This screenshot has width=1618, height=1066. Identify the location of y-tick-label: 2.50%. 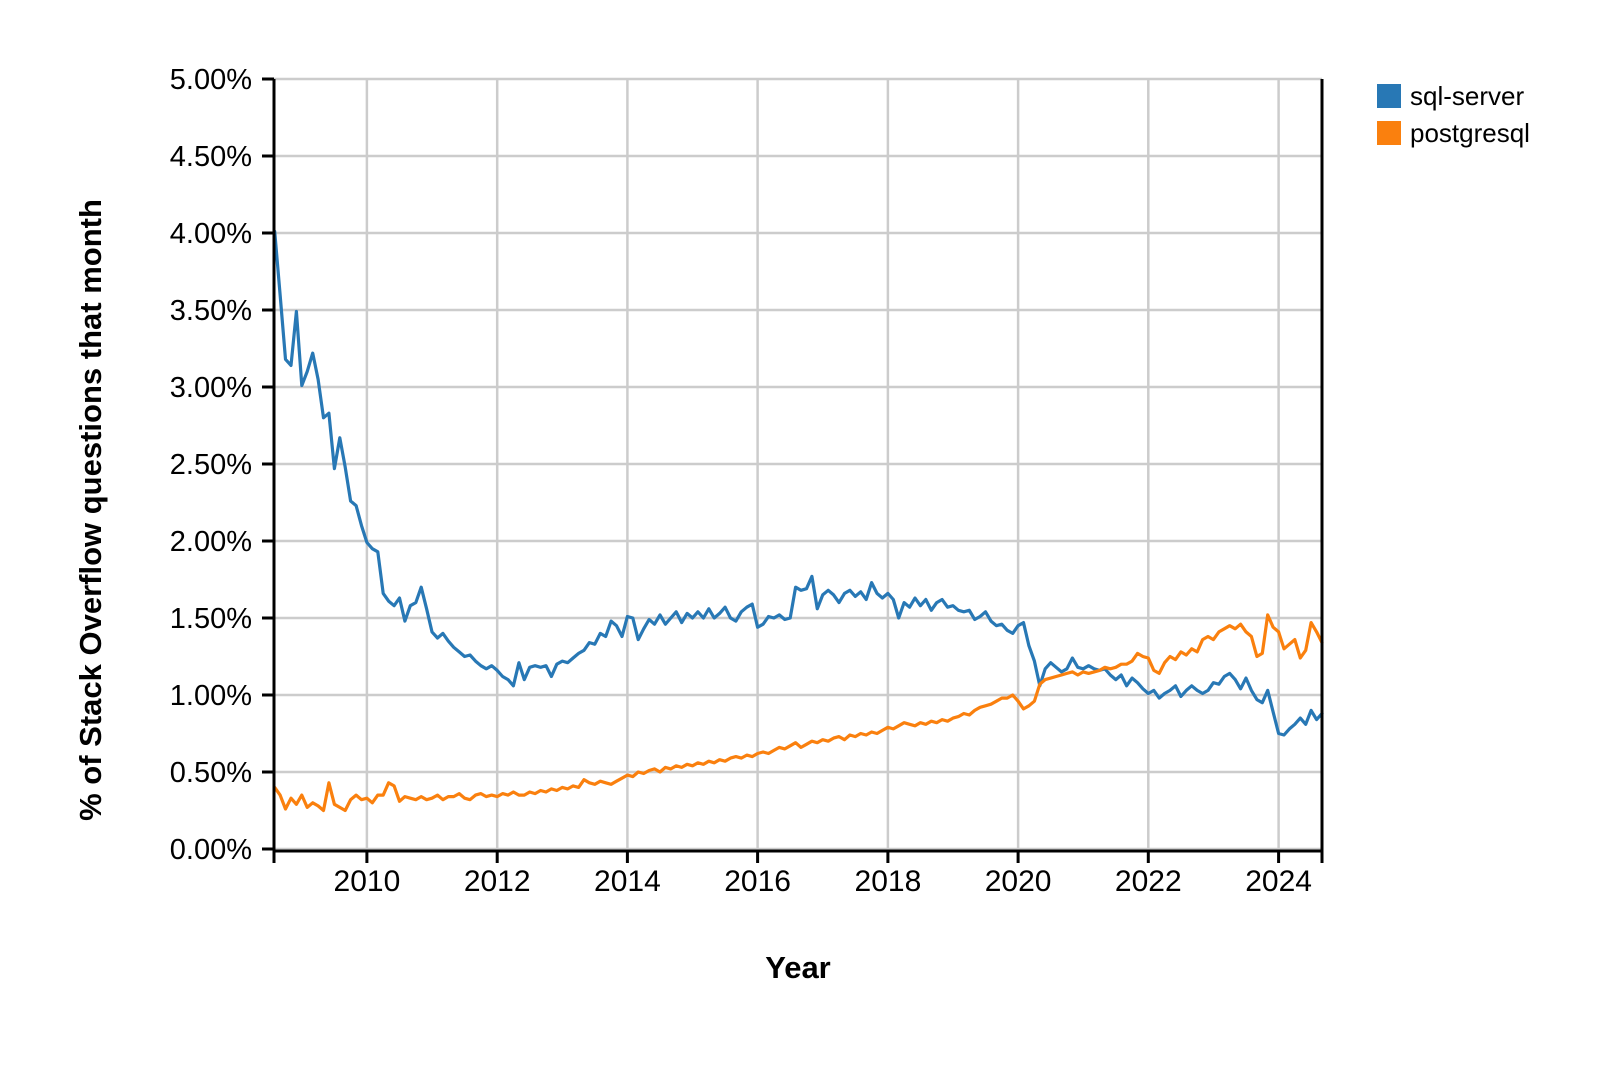
(211, 465).